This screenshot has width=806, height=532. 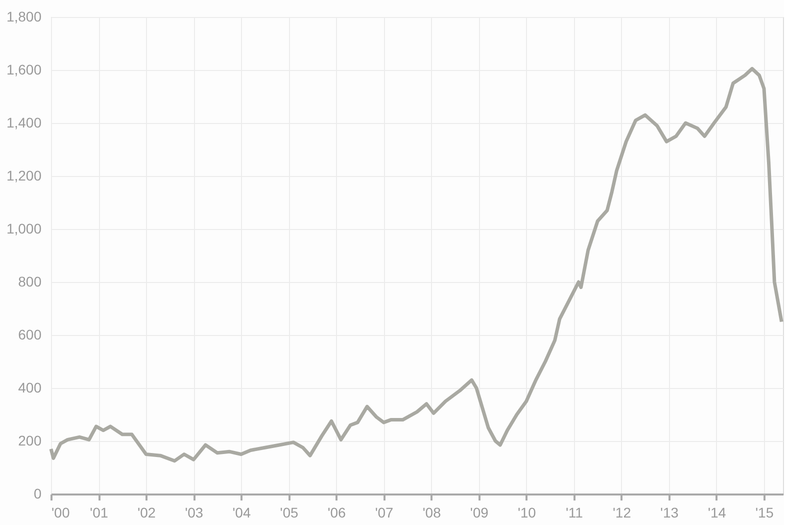 What do you see at coordinates (289, 512) in the screenshot?
I see `x-tick-label: '05` at bounding box center [289, 512].